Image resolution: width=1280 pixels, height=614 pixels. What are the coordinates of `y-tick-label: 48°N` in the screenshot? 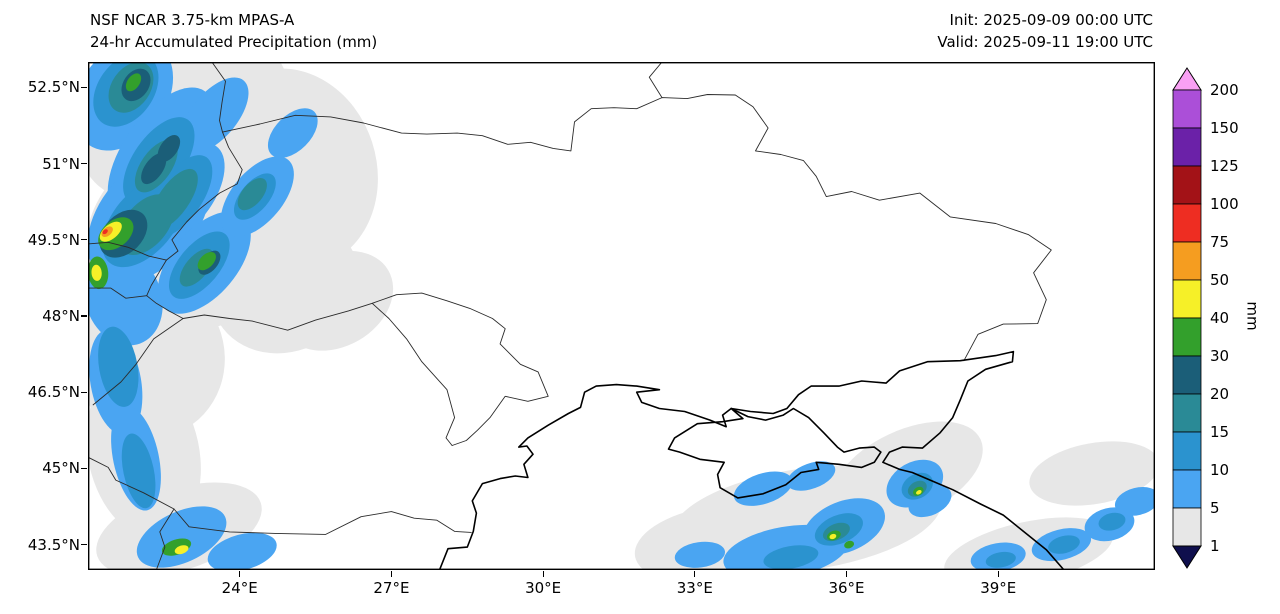 It's located at (61, 316).